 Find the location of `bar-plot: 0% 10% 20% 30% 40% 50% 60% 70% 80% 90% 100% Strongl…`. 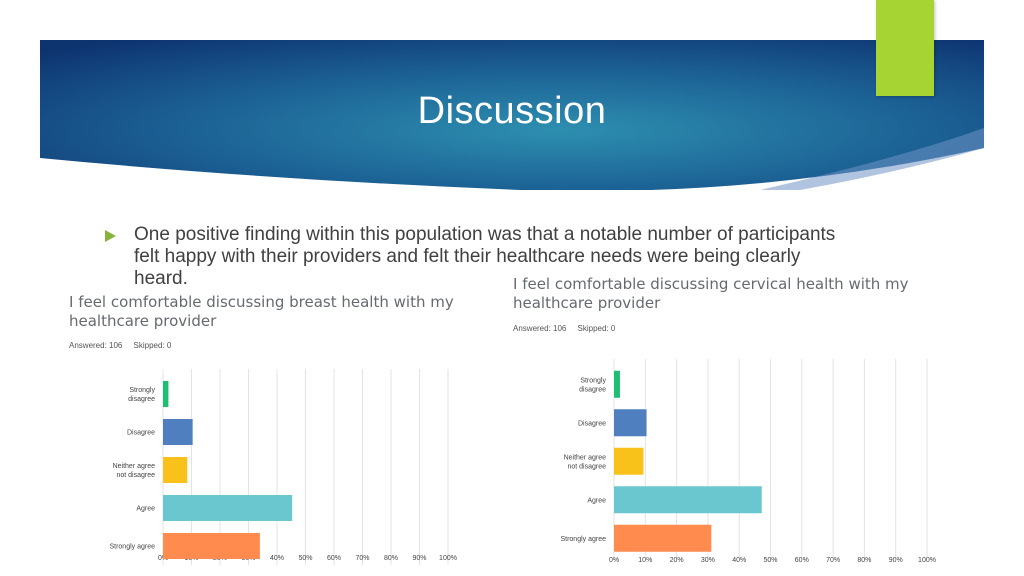

bar-plot: 0% 10% 20% 30% 40% 50% 60% 70% 80% 90% 100% Strongl… is located at coordinates (748, 461).